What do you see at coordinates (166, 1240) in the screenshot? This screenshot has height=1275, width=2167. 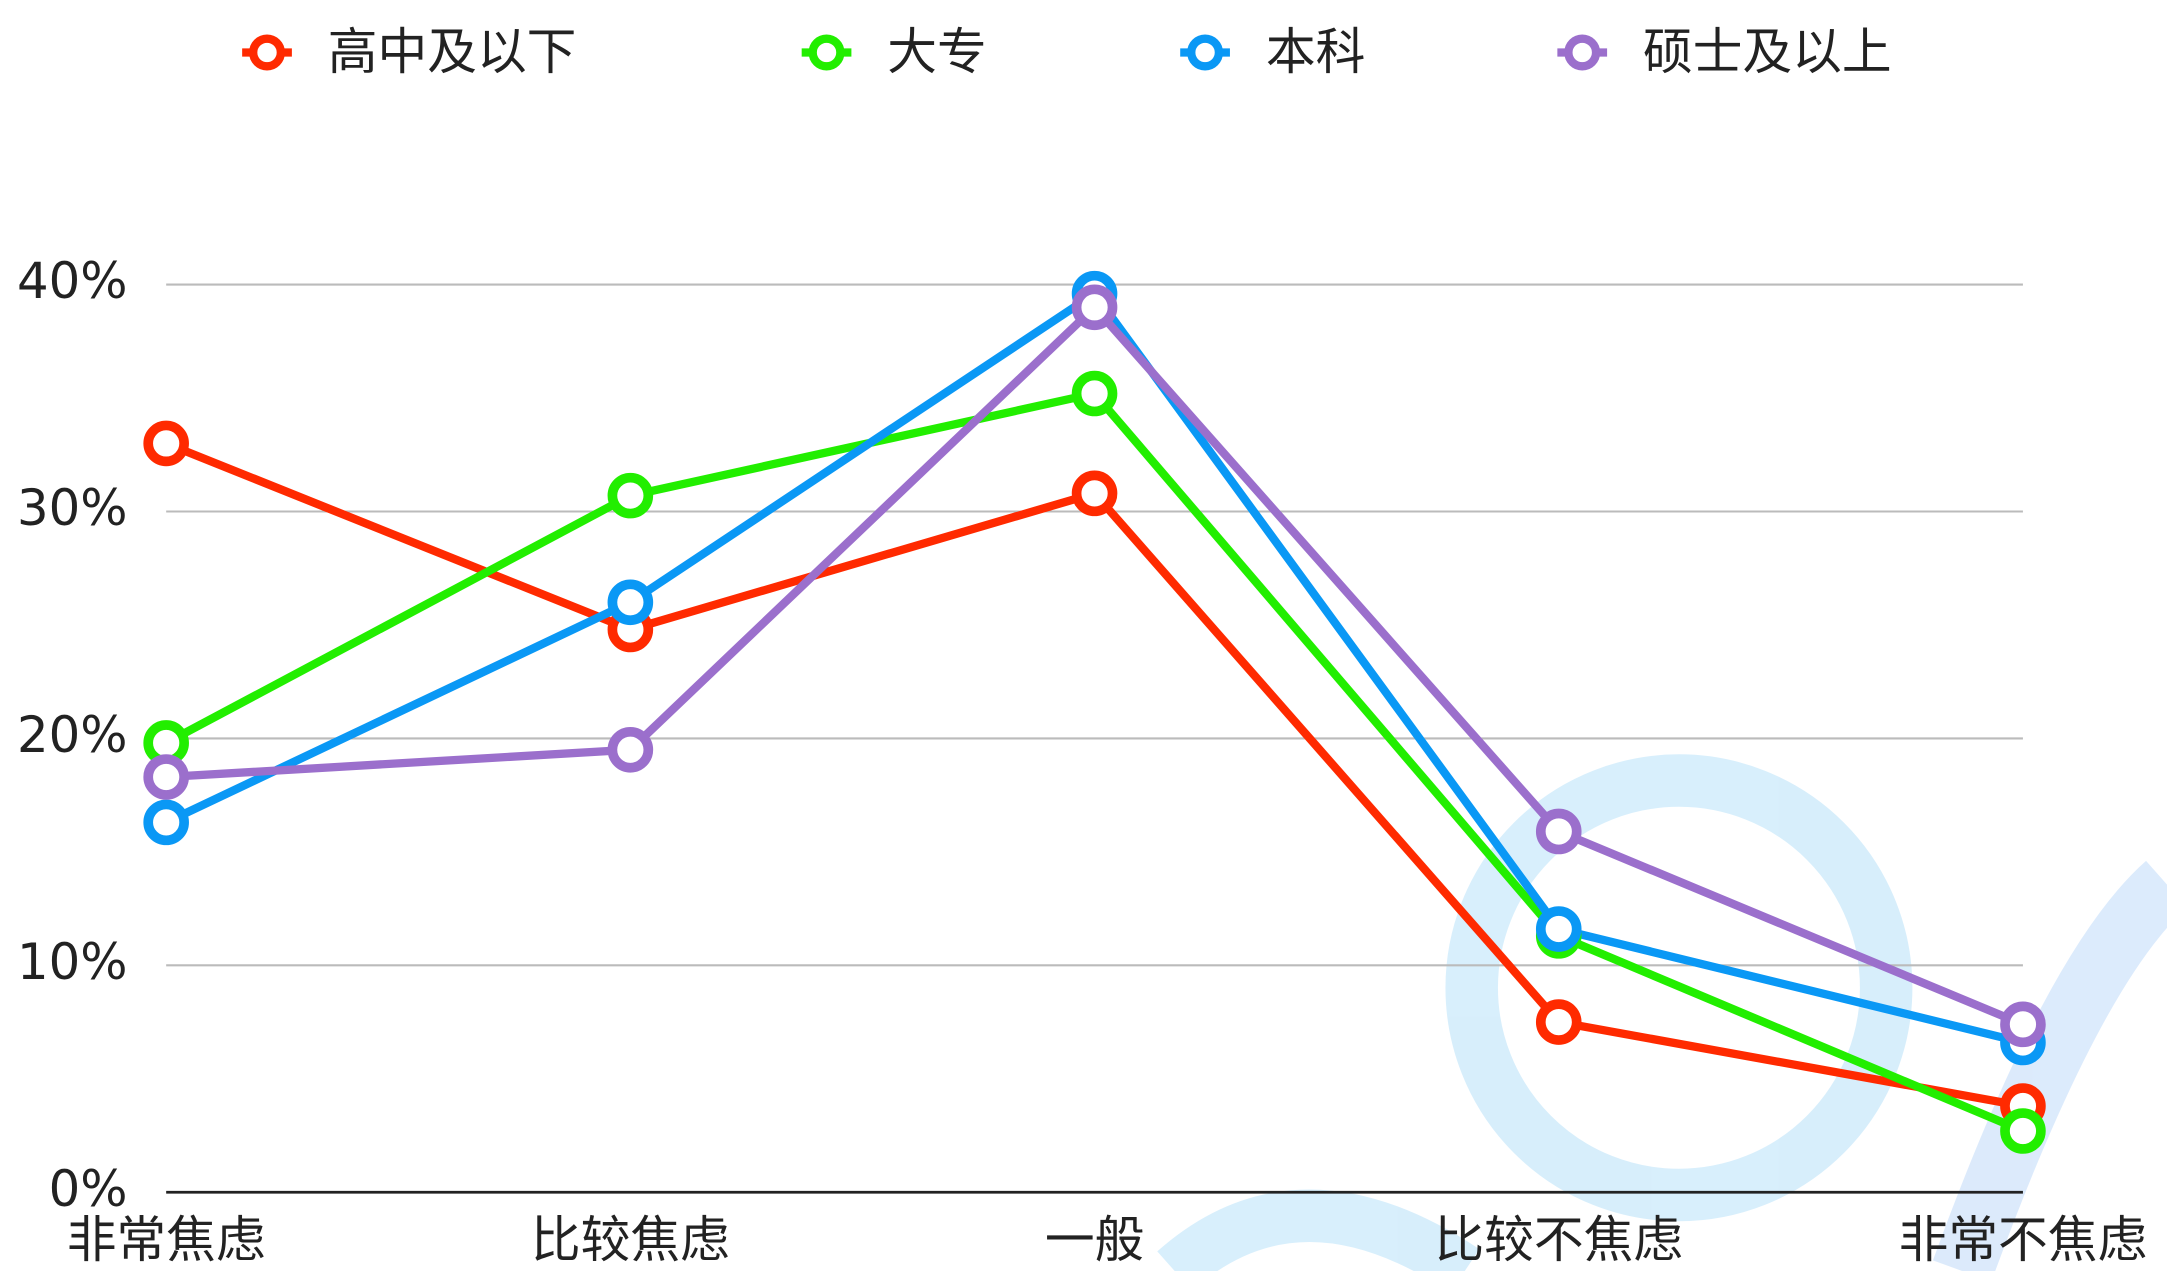 I see `x-tick-label: 非常焦虑` at bounding box center [166, 1240].